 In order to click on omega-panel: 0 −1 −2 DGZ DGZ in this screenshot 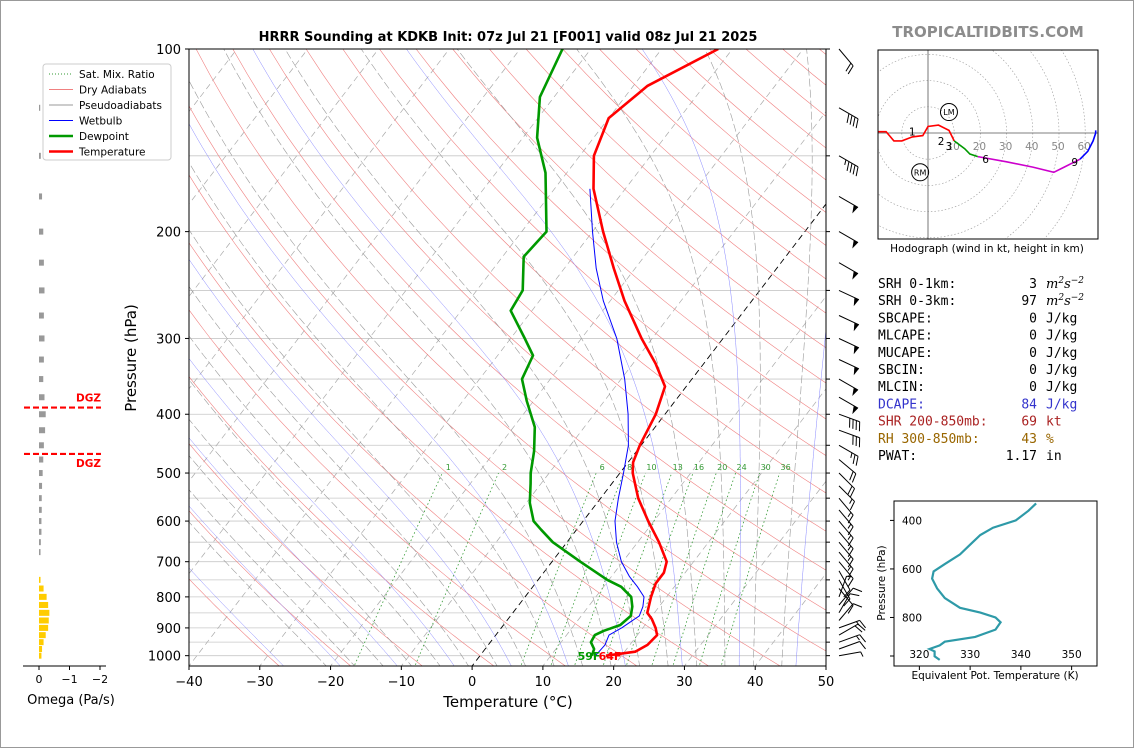, I will do `click(65, 395)`.